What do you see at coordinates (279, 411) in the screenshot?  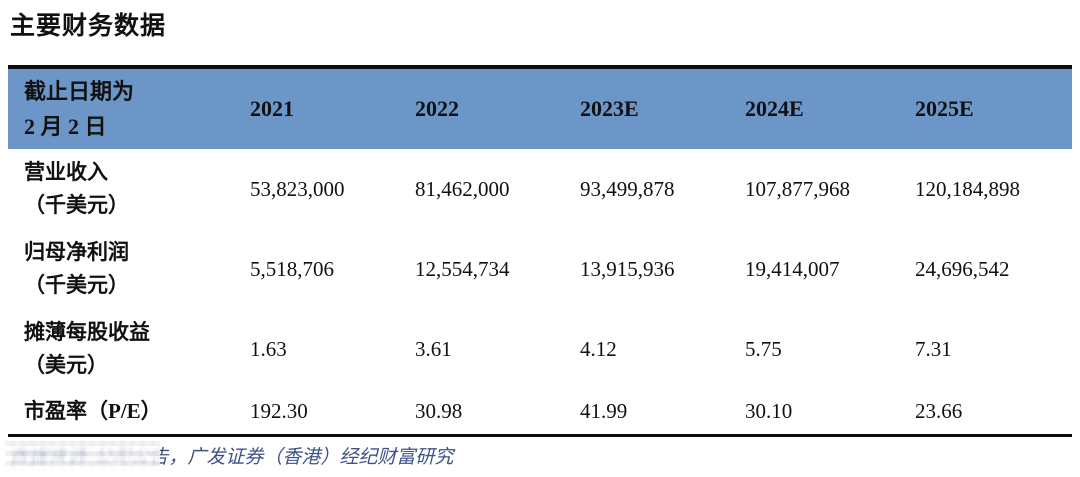 I see `cell-value: 192.30` at bounding box center [279, 411].